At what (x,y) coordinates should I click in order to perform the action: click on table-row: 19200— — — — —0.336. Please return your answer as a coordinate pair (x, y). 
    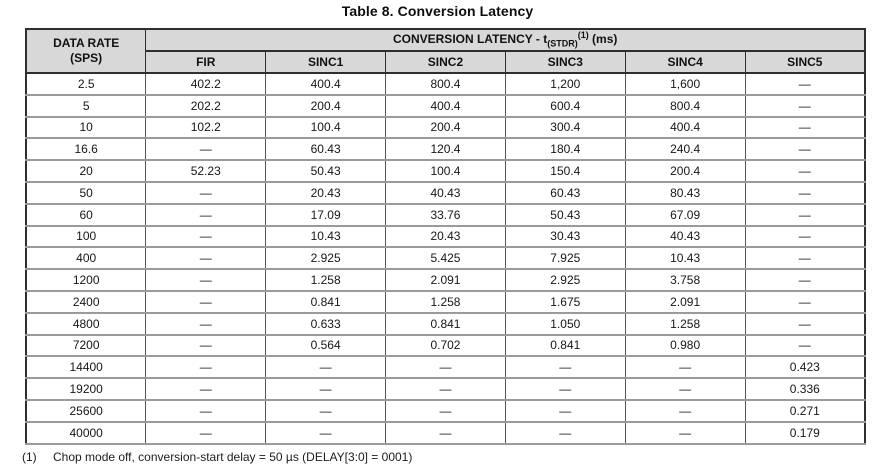
    Looking at the image, I should click on (445, 389).